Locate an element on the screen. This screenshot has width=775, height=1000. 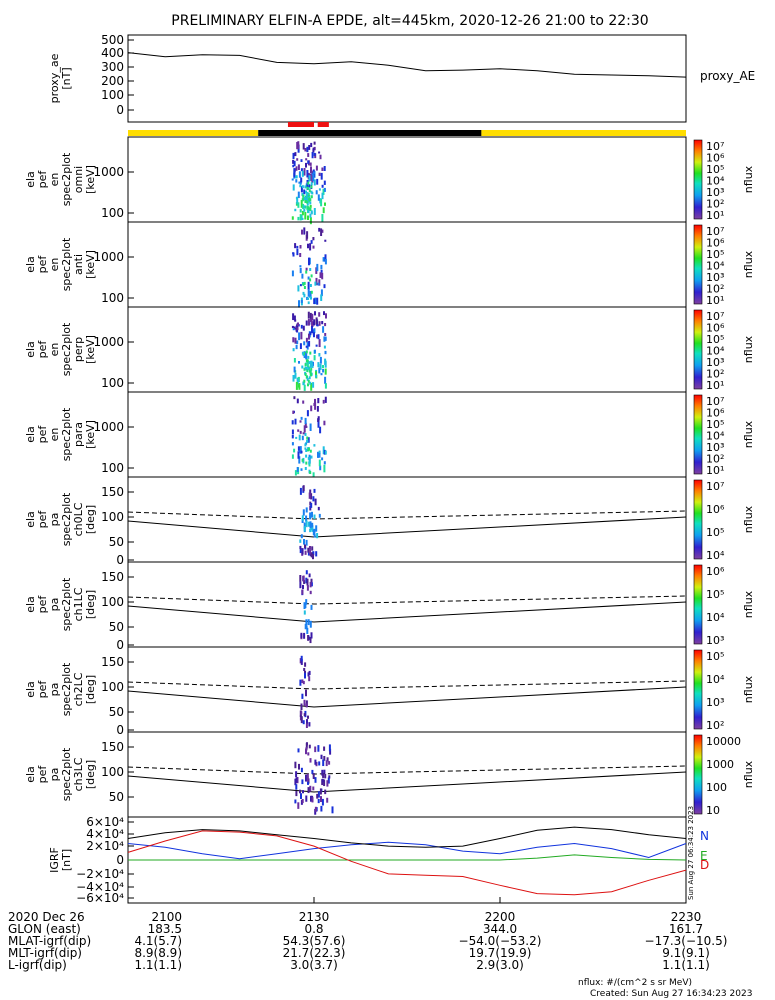
spec-omni-colorbar-tick: 10⁴ is located at coordinates (715, 181).